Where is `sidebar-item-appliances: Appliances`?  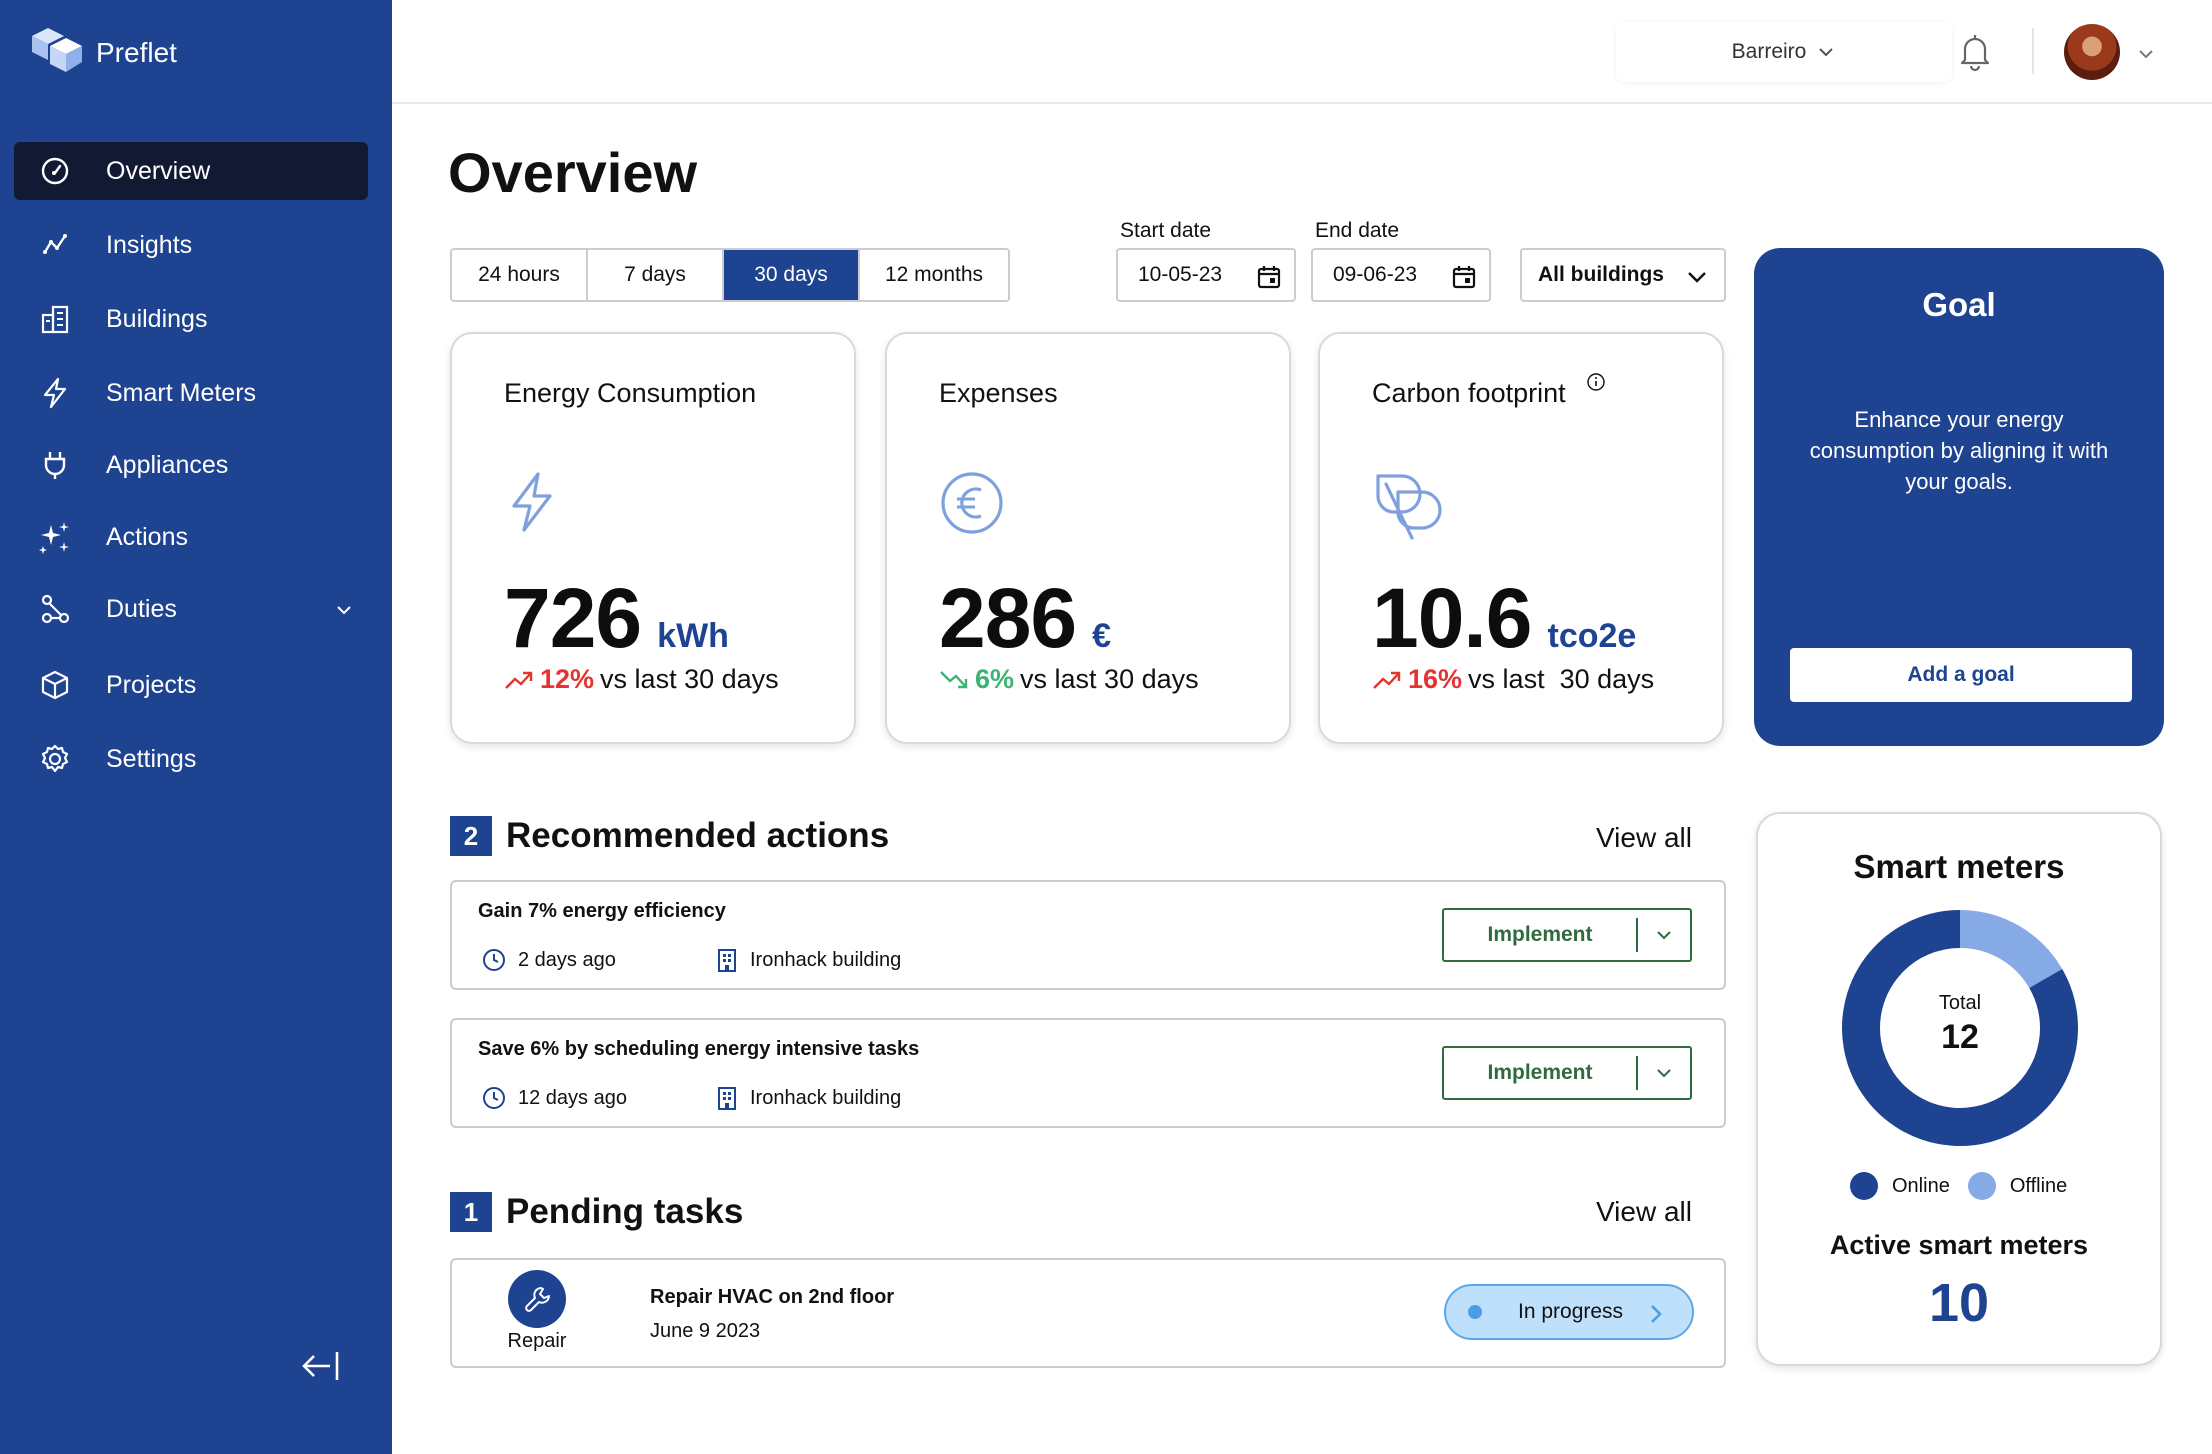
sidebar-item-appliances: Appliances is located at coordinates (191, 465).